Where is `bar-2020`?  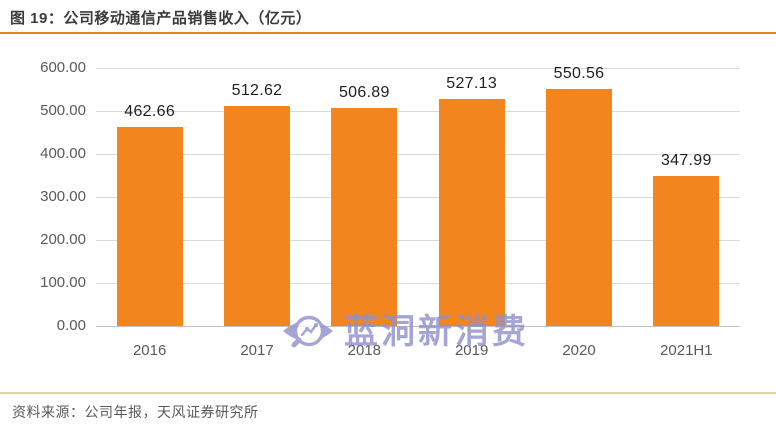 bar-2020 is located at coordinates (579, 207).